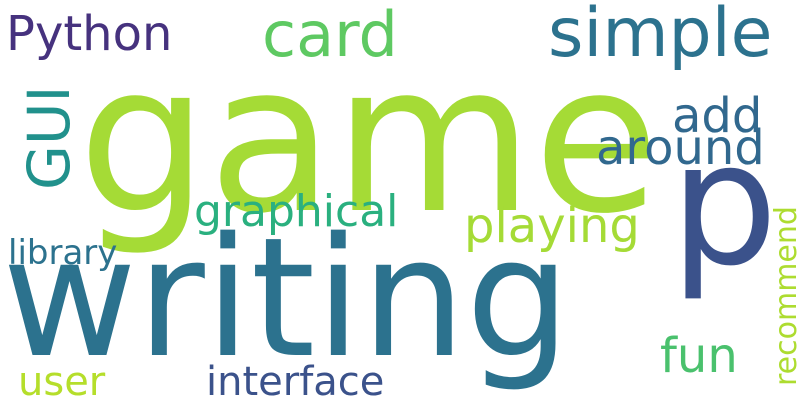 This screenshot has width=800, height=400. Describe the element at coordinates (660, 36) in the screenshot. I see `word-simple: simple` at that location.